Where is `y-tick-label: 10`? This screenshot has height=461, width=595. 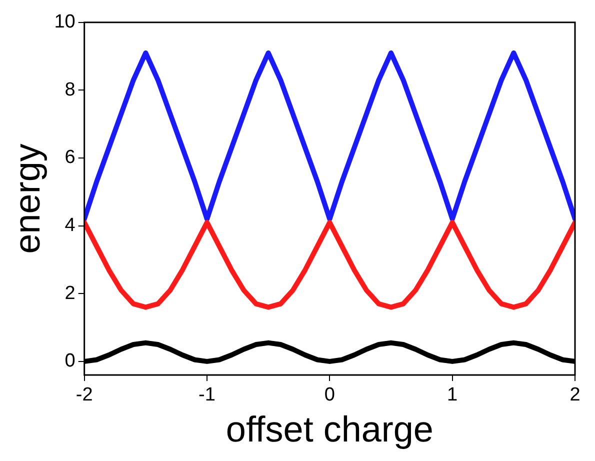 y-tick-label: 10 is located at coordinates (65, 22).